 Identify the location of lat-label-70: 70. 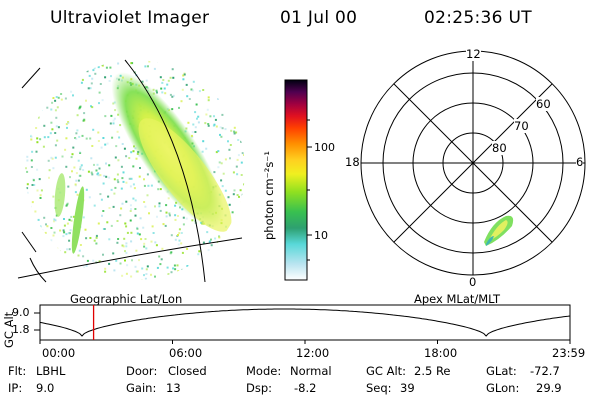
(521, 126).